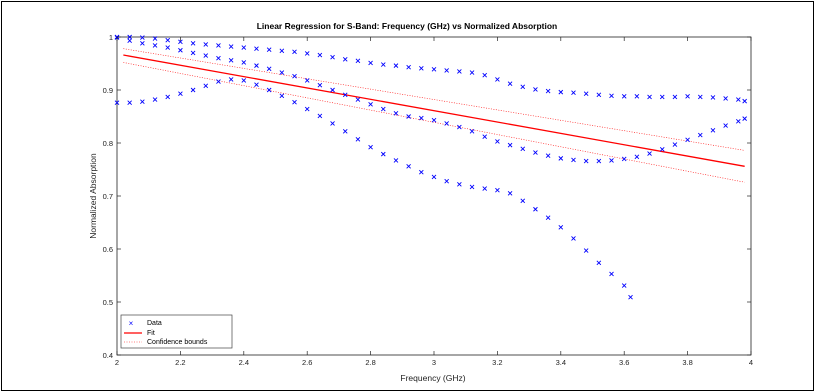 The height and width of the screenshot is (392, 815). Describe the element at coordinates (108, 196) in the screenshot. I see `y-tick-label: 0.7` at that location.